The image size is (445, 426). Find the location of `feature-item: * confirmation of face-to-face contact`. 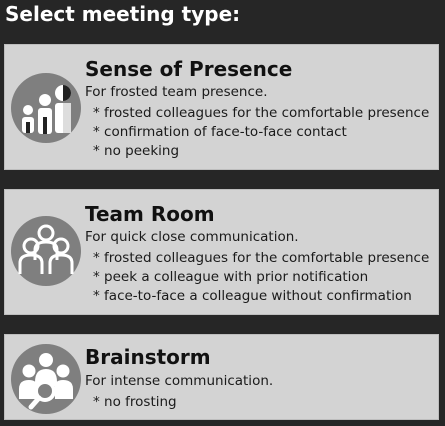

feature-item: * confirmation of face-to-face contact is located at coordinates (220, 132).